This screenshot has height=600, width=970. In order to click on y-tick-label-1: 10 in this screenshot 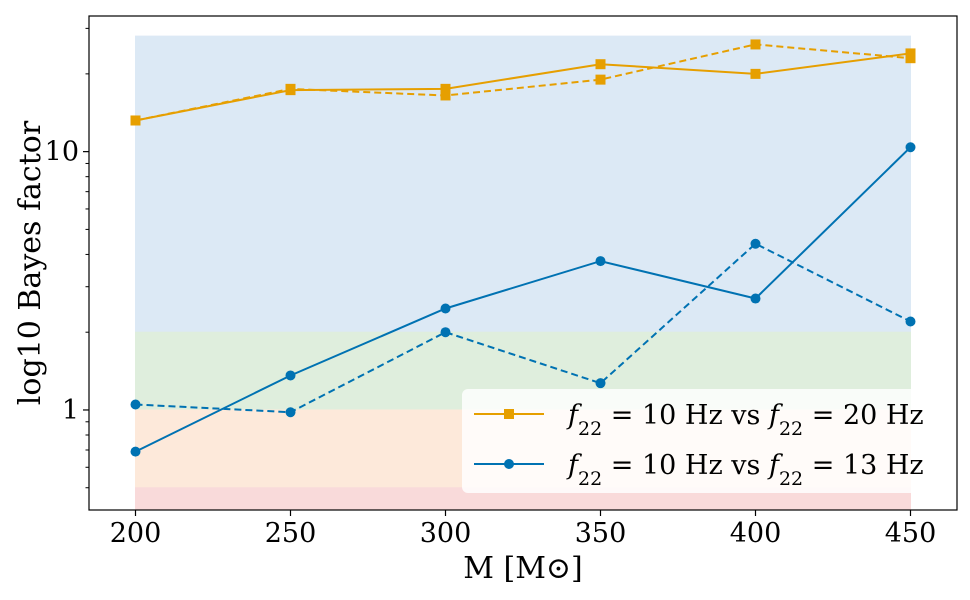, I will do `click(62, 152)`.